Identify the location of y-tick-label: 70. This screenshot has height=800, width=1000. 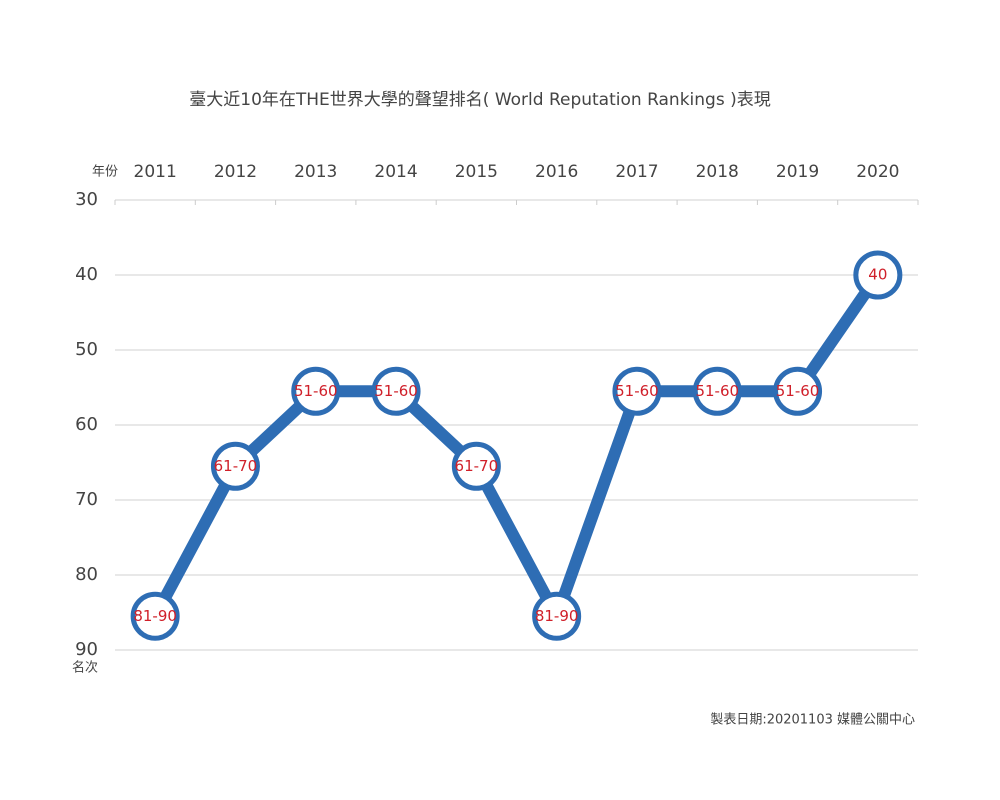
(86, 499).